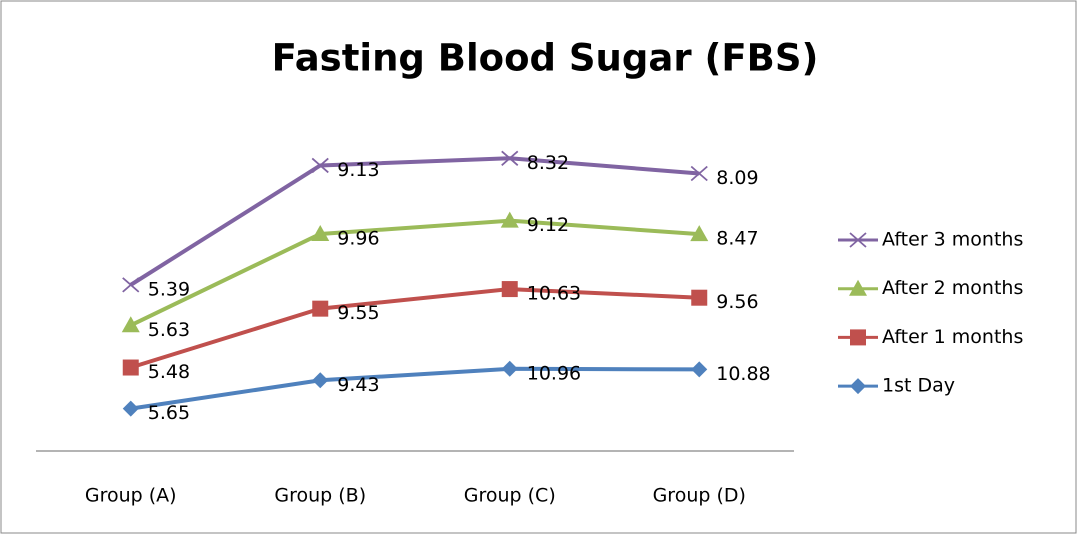 The height and width of the screenshot is (535, 1078). I want to click on x-tick-label: Group (D), so click(699, 496).